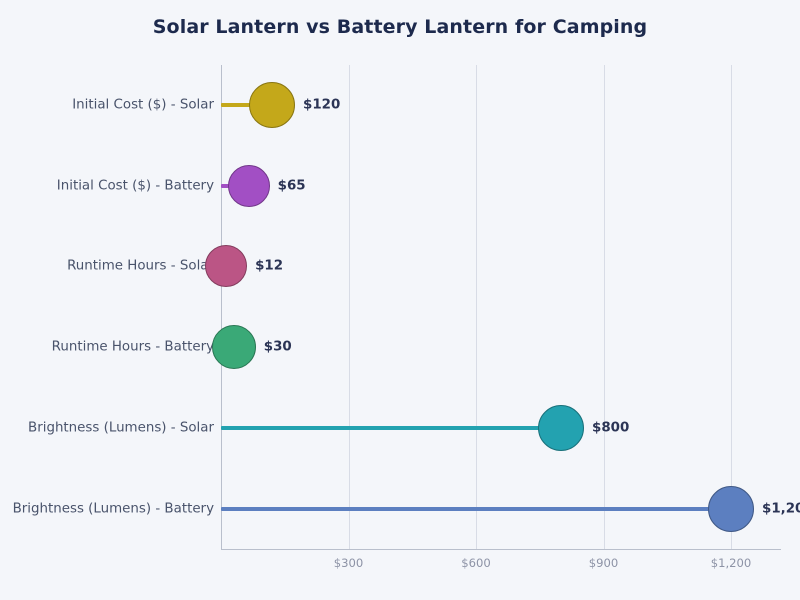  I want to click on category-label: Brightness (Lumens) - Solar, so click(121, 428).